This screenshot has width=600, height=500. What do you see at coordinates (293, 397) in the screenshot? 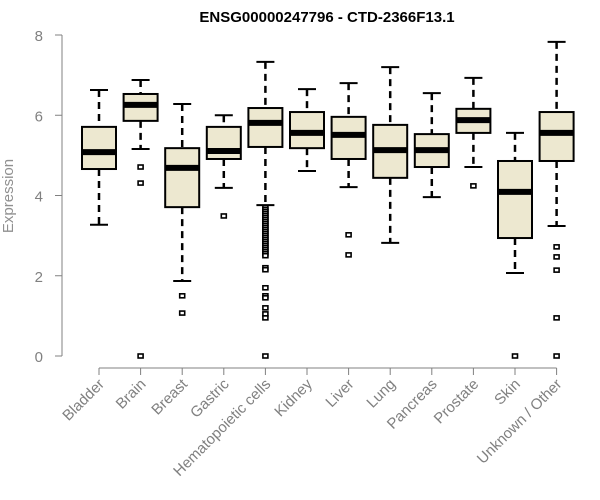
I see `x-tick-label: Kidney` at bounding box center [293, 397].